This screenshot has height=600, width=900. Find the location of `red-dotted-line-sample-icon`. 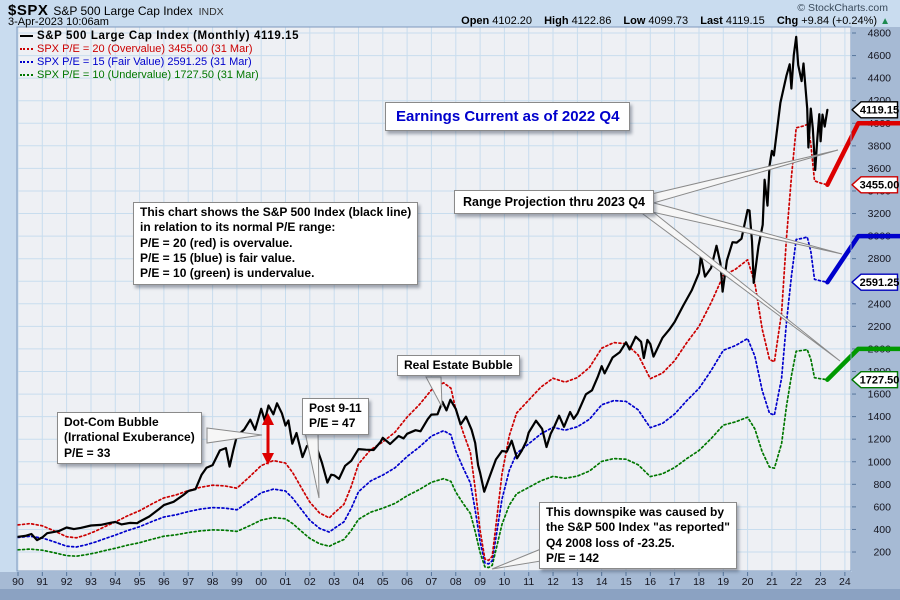

red-dotted-line-sample-icon is located at coordinates (26, 49).